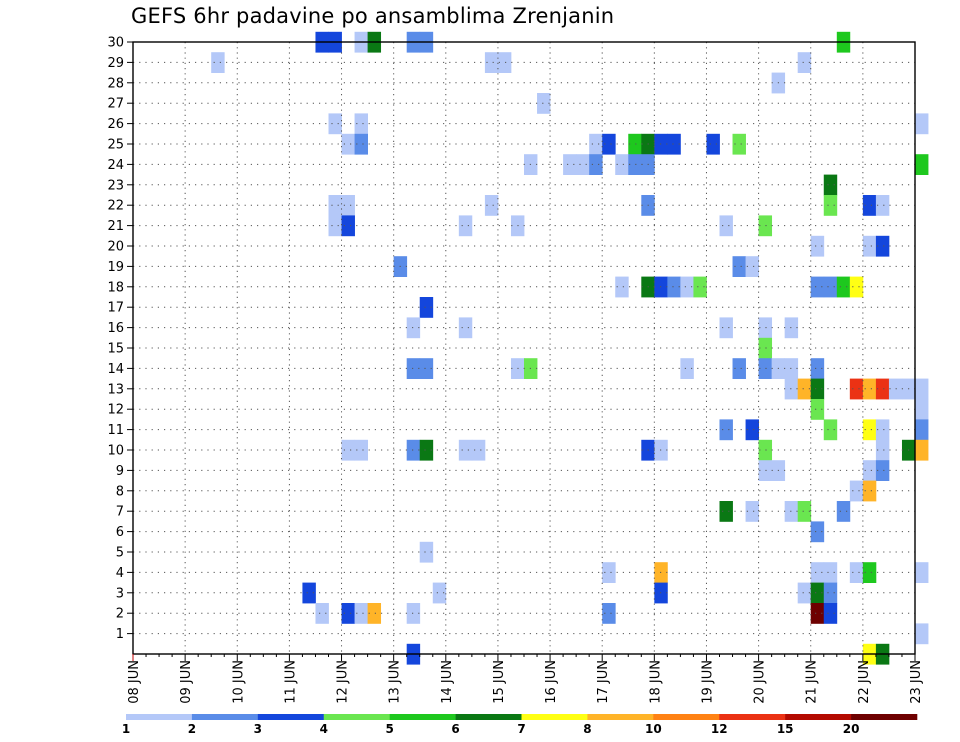 The image size is (960, 742). Describe the element at coordinates (916, 682) in the screenshot. I see `x-tick-label: 23 JUN` at that location.